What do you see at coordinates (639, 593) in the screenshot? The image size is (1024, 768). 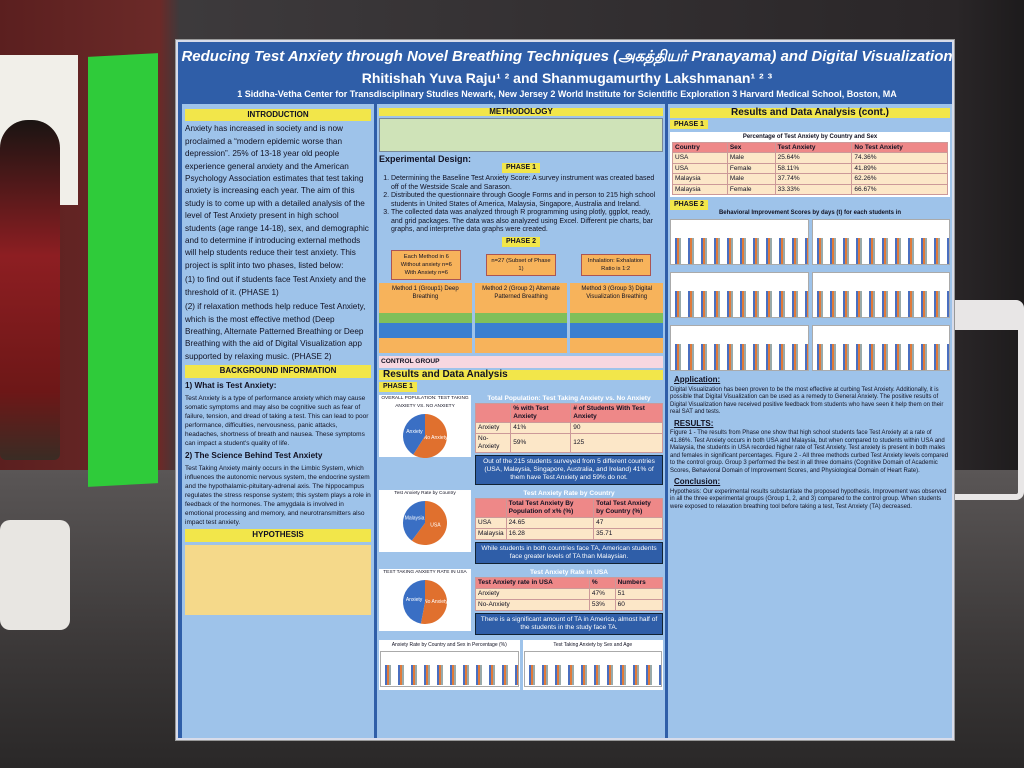 I see `table-cell: 51` at bounding box center [639, 593].